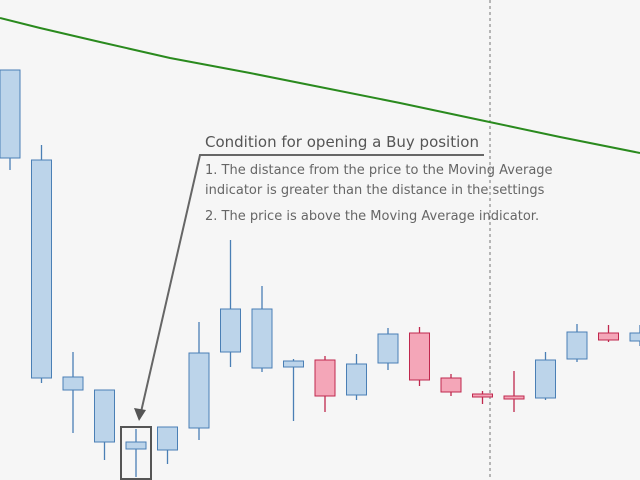 The width and height of the screenshot is (640, 480). I want to click on signal-candle-highlight, so click(136, 453).